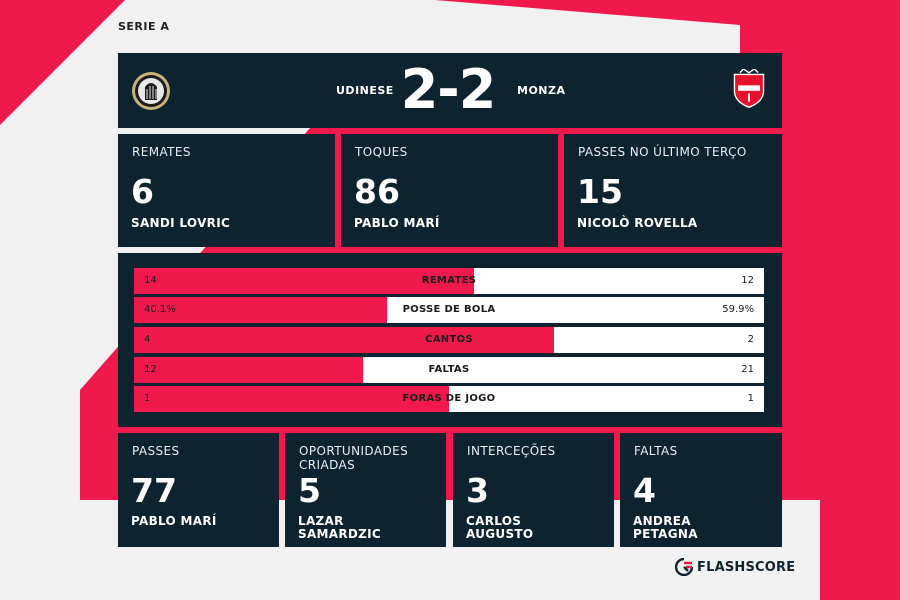  Describe the element at coordinates (150, 280) in the screenshot. I see `home-value: 14` at that location.